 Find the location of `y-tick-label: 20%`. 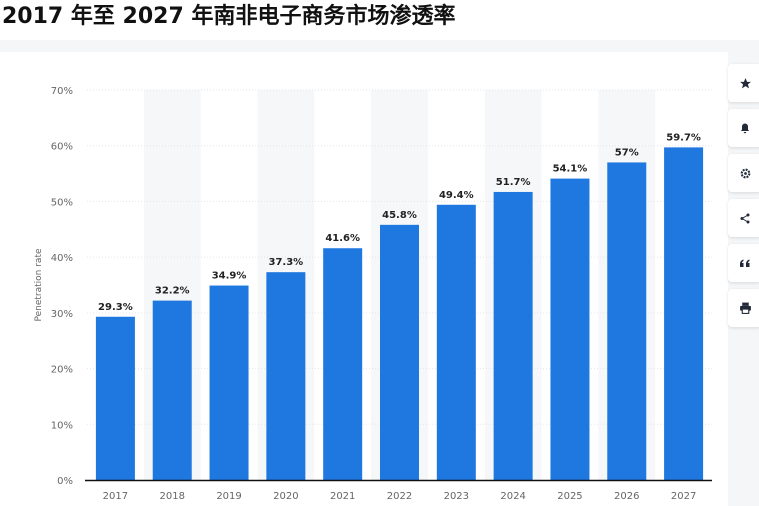

y-tick-label: 20% is located at coordinates (62, 370).